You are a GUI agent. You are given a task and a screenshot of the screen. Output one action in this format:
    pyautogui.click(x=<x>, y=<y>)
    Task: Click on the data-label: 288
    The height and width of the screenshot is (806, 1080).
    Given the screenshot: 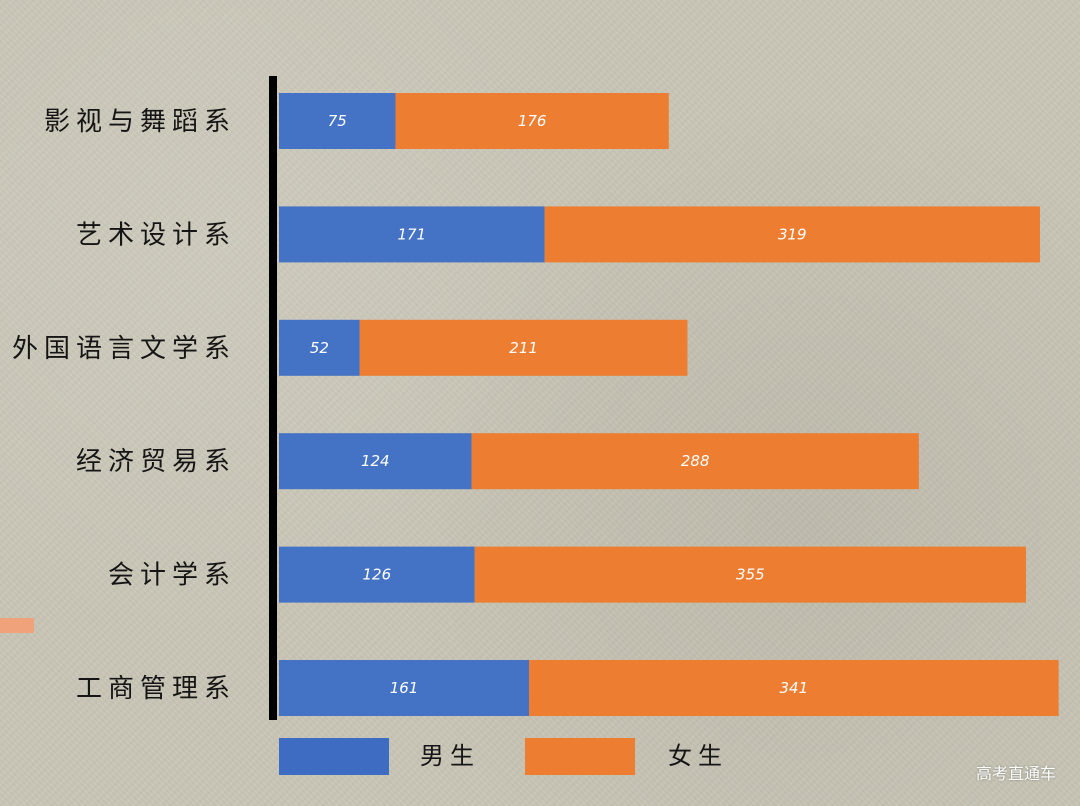 What is the action you would take?
    pyautogui.click(x=695, y=461)
    